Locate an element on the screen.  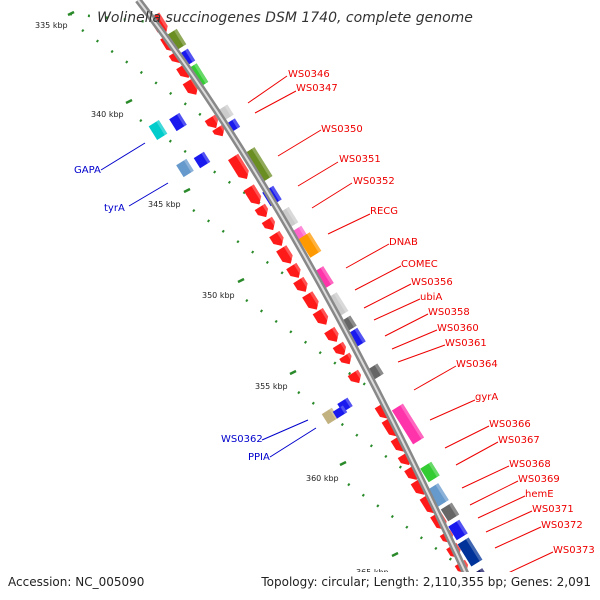
gene-label: WS0364 is located at coordinates (477, 364).